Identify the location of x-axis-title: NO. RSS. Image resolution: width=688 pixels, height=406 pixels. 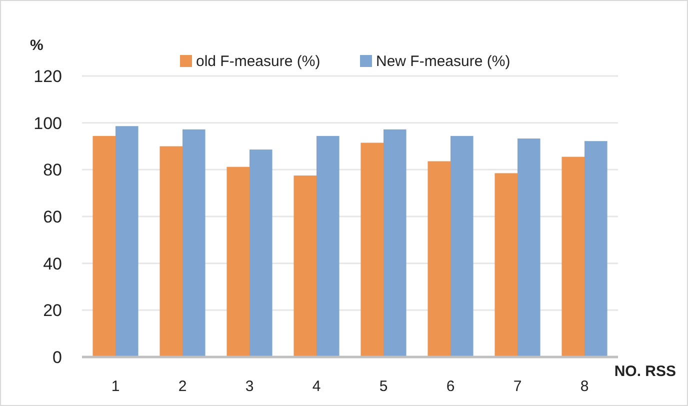
(645, 371).